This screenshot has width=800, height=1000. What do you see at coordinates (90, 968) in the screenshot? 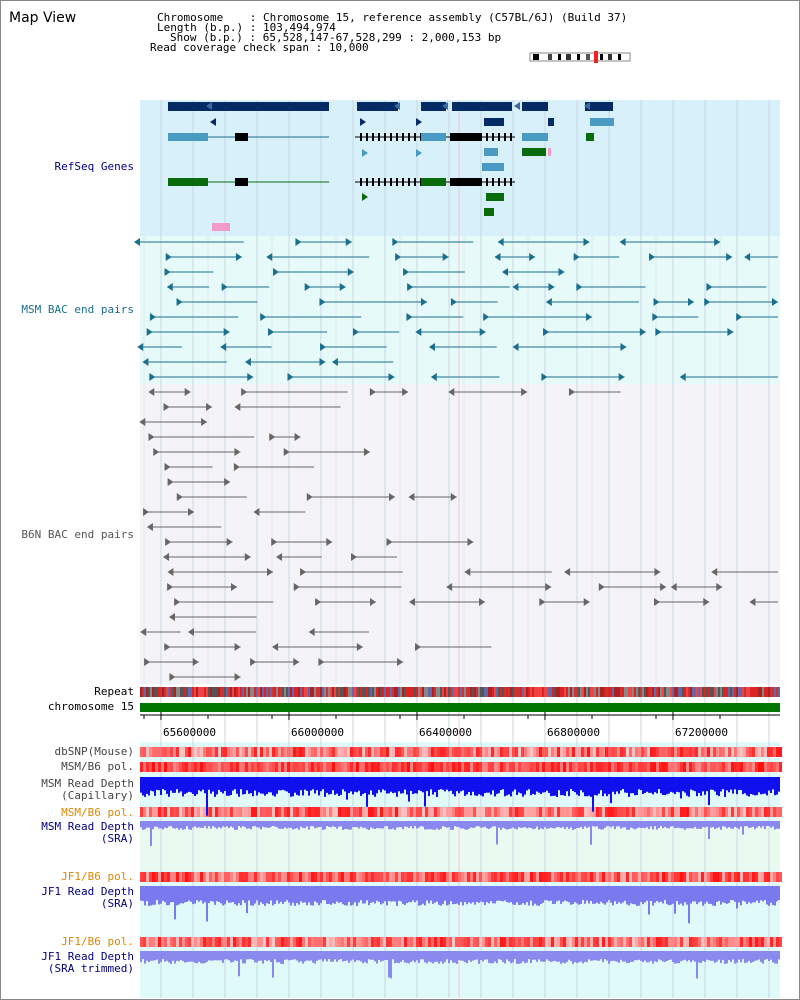
I see `label-line-2: (SRA trimmed)` at bounding box center [90, 968].